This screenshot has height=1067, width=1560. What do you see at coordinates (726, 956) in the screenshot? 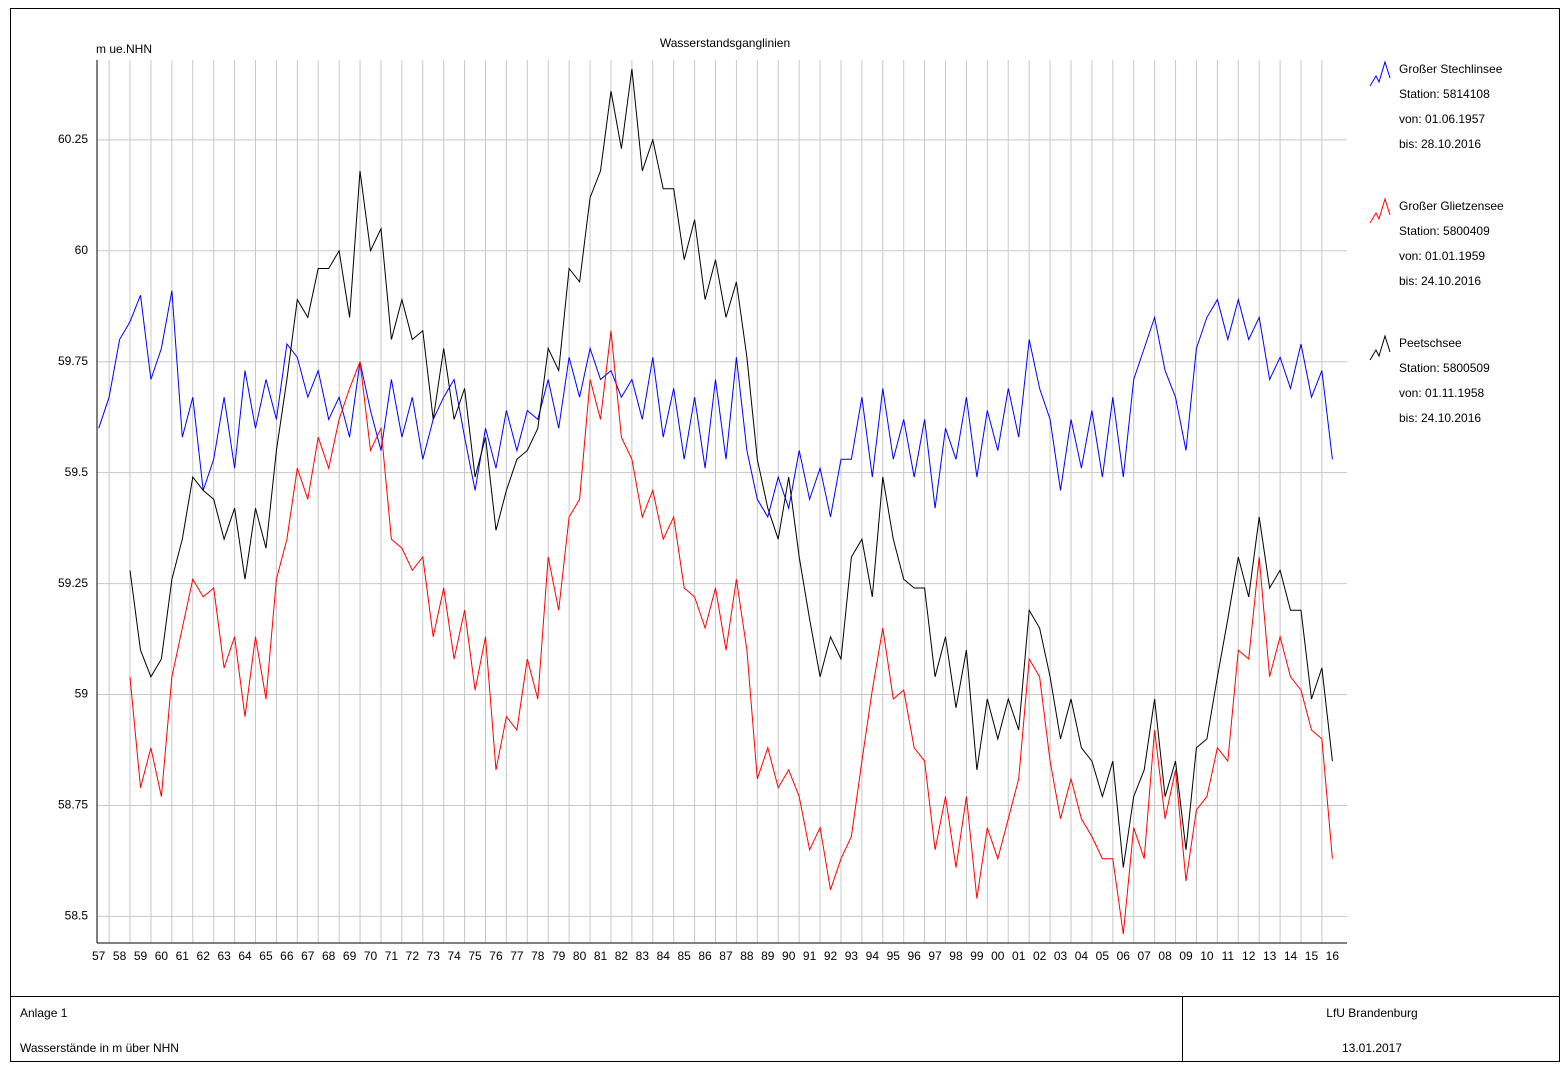
I see `x-tick-label: 87` at bounding box center [726, 956].